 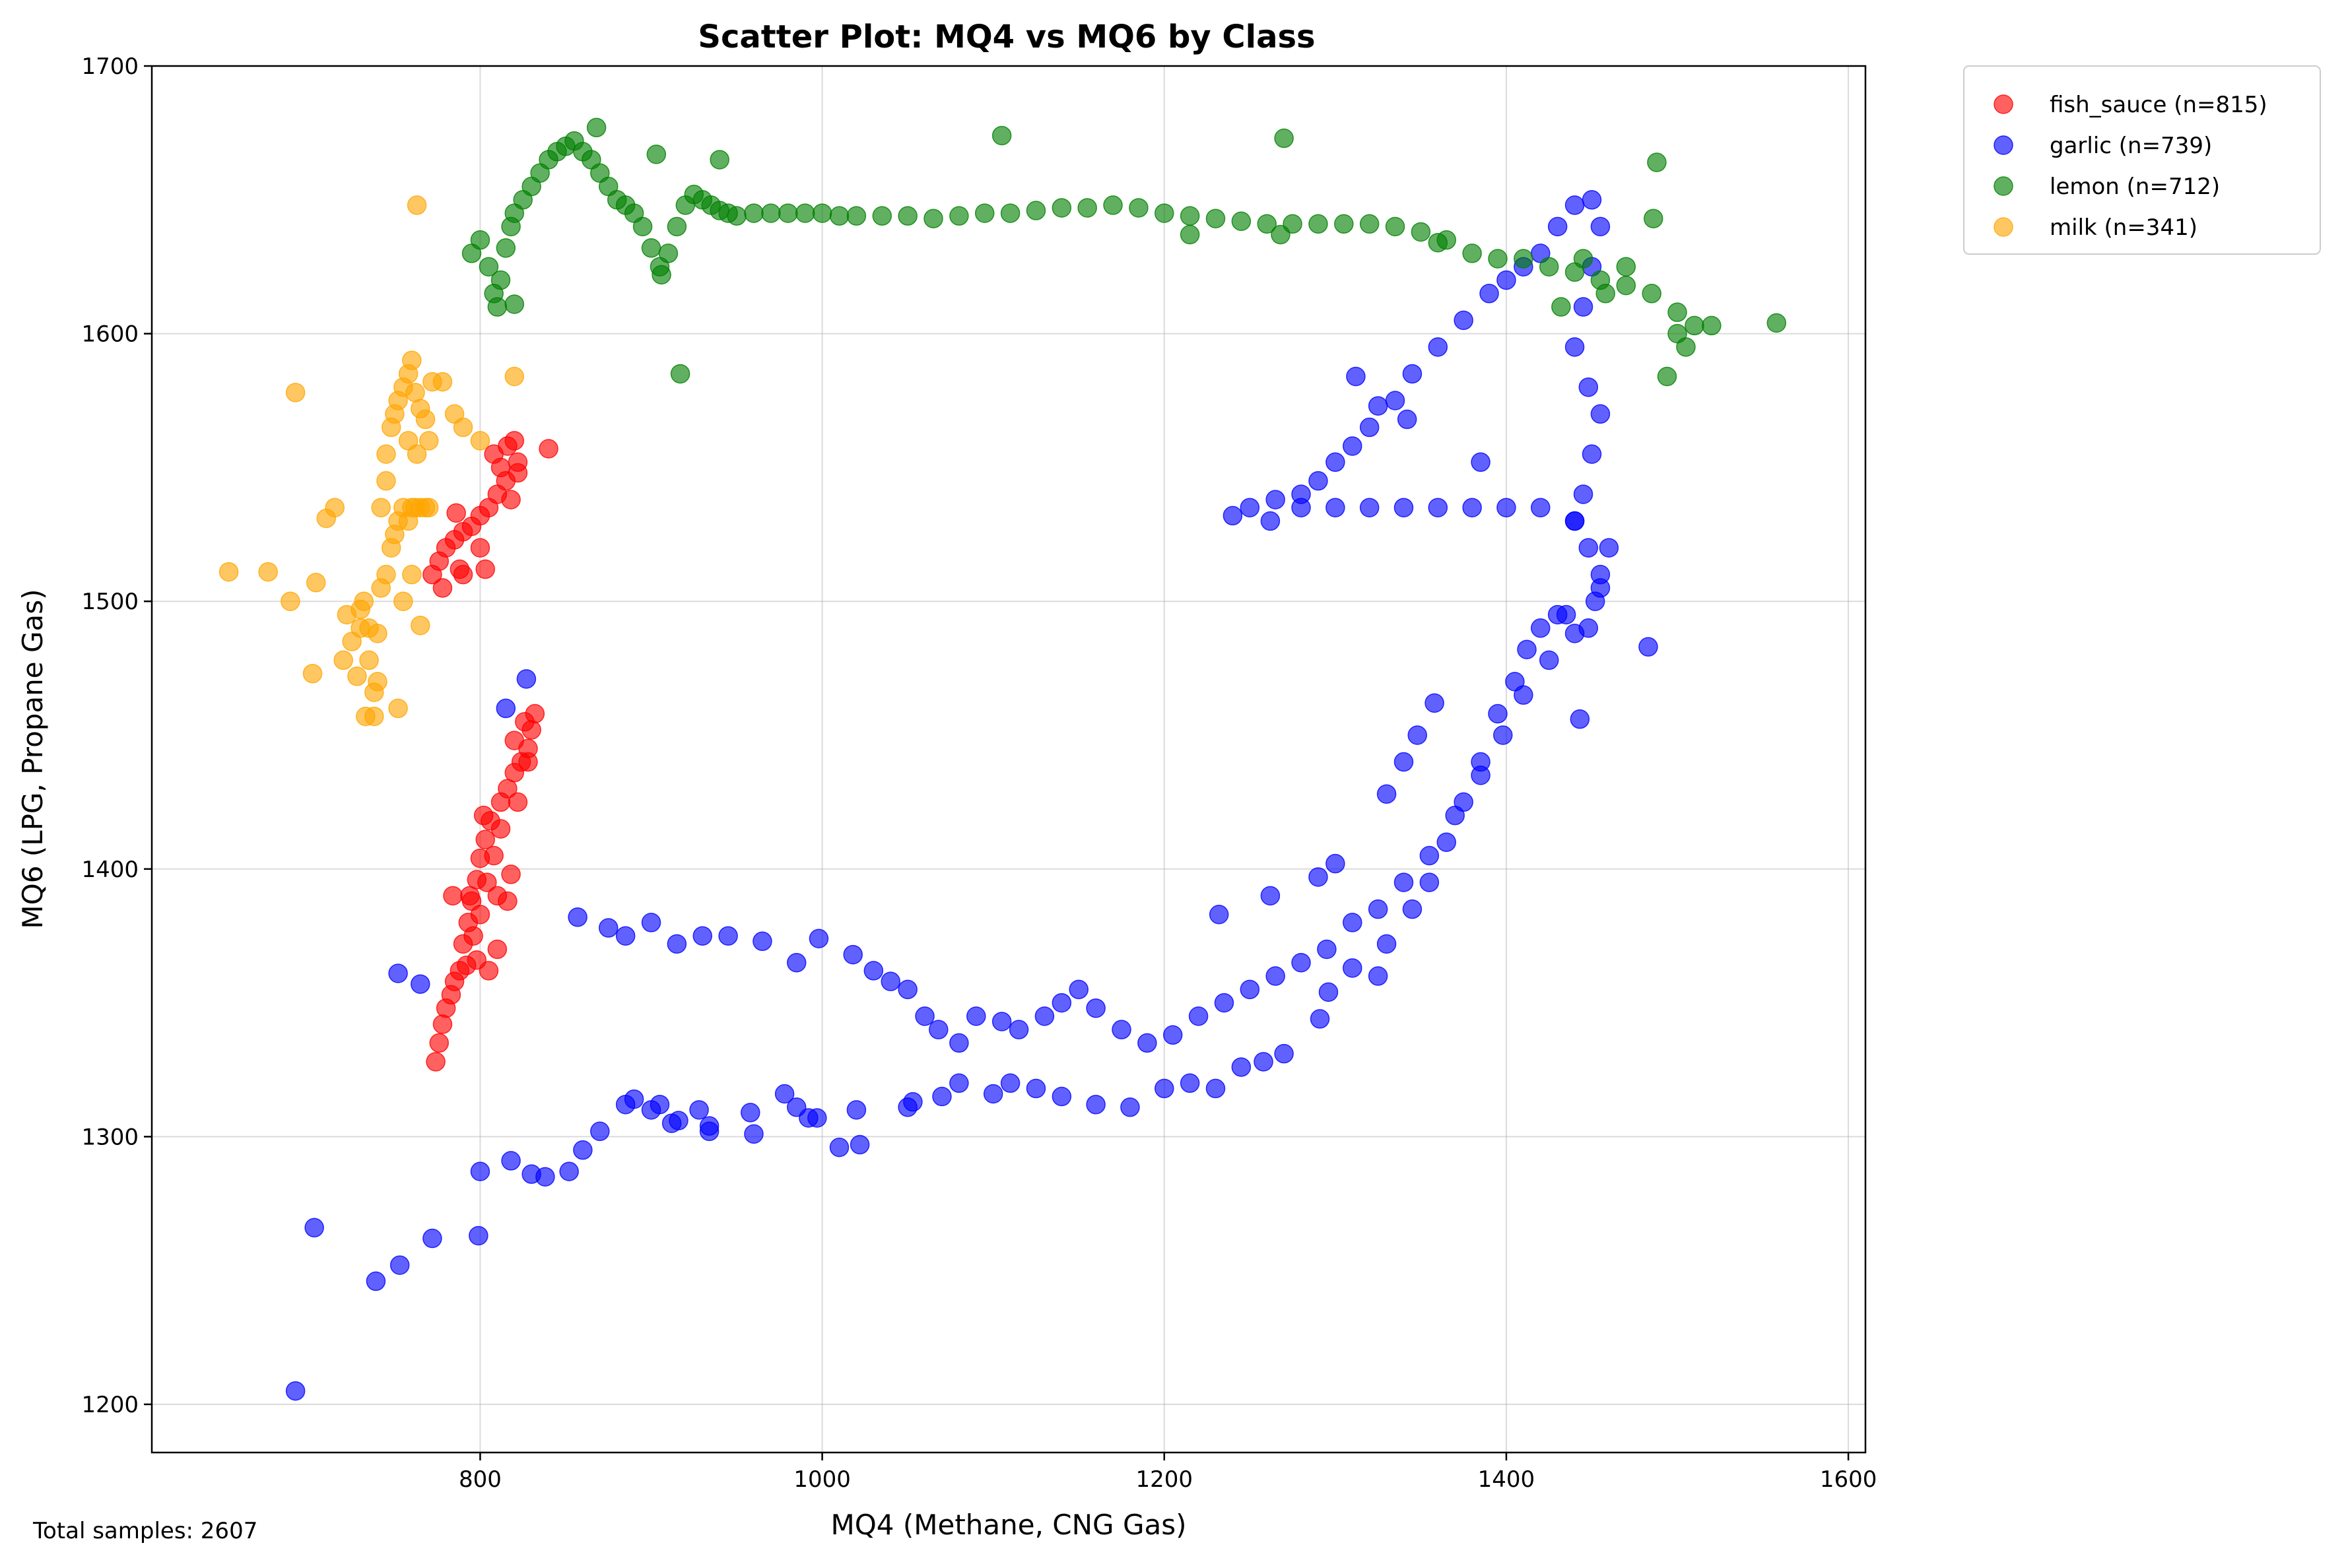 I want to click on x-tick-label: 1000, so click(x=822, y=1480).